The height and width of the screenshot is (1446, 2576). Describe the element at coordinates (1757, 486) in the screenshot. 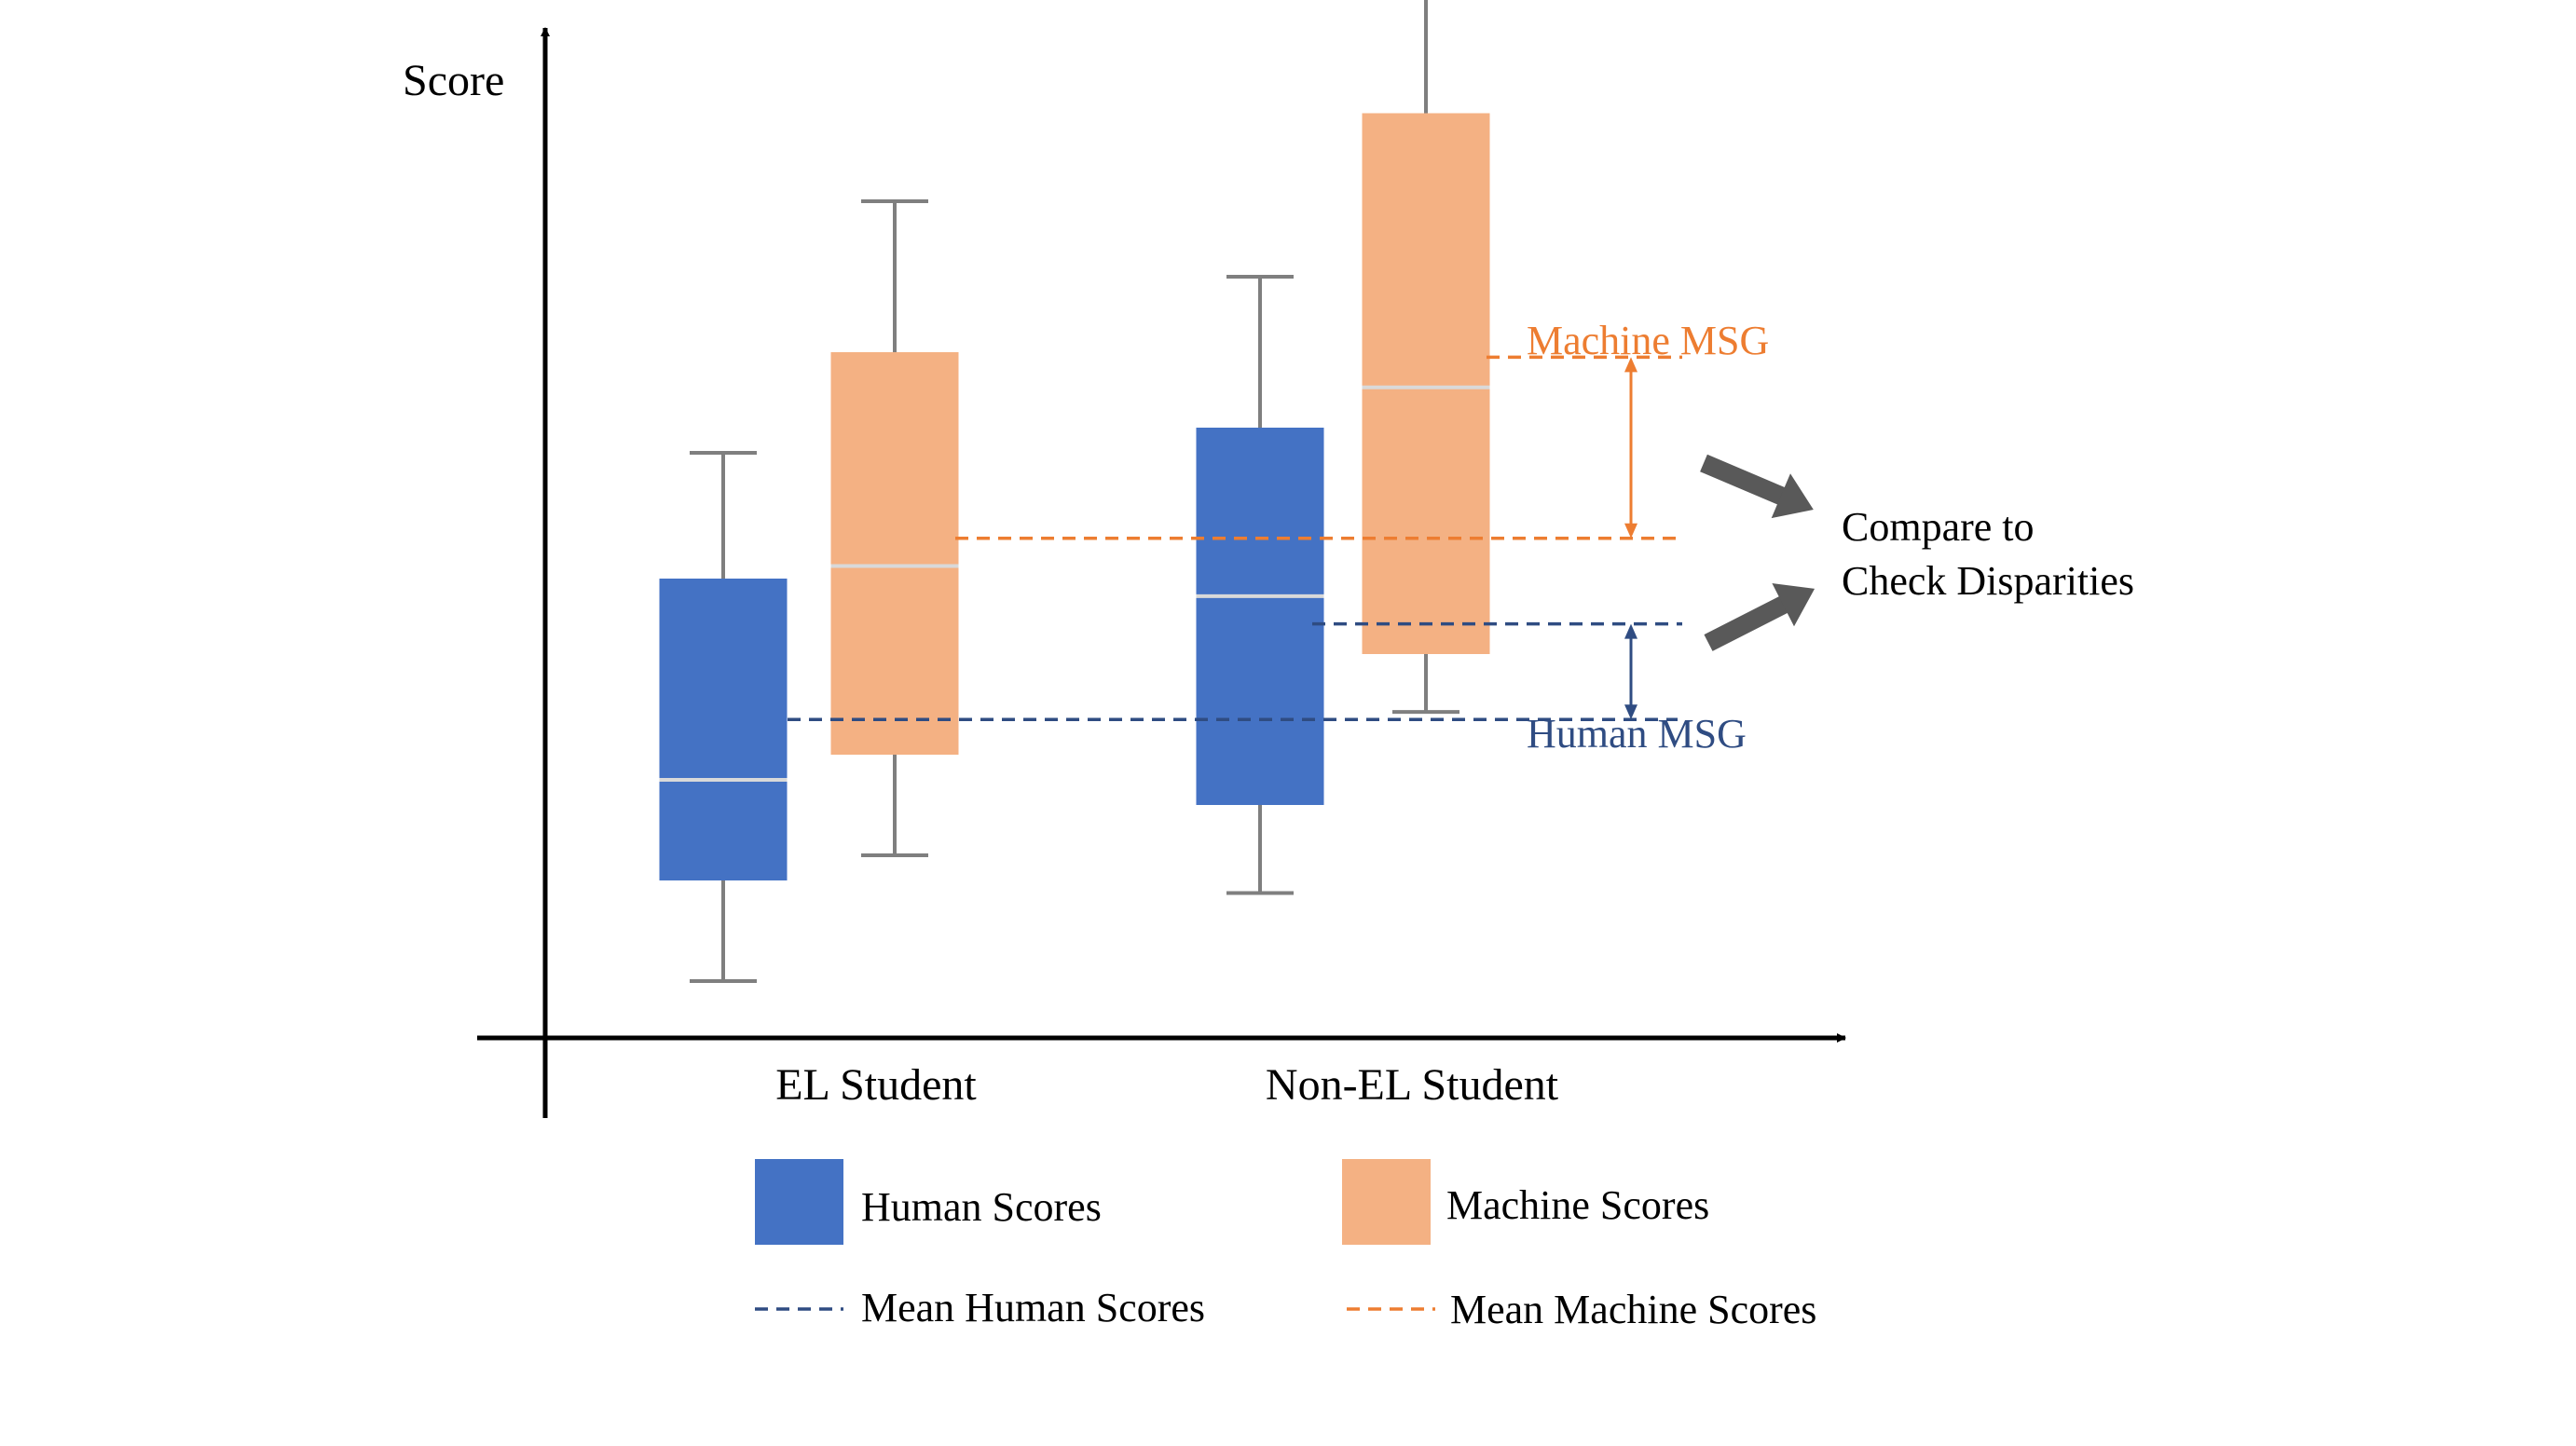

I see `upper-compare-arrow-icon` at that location.